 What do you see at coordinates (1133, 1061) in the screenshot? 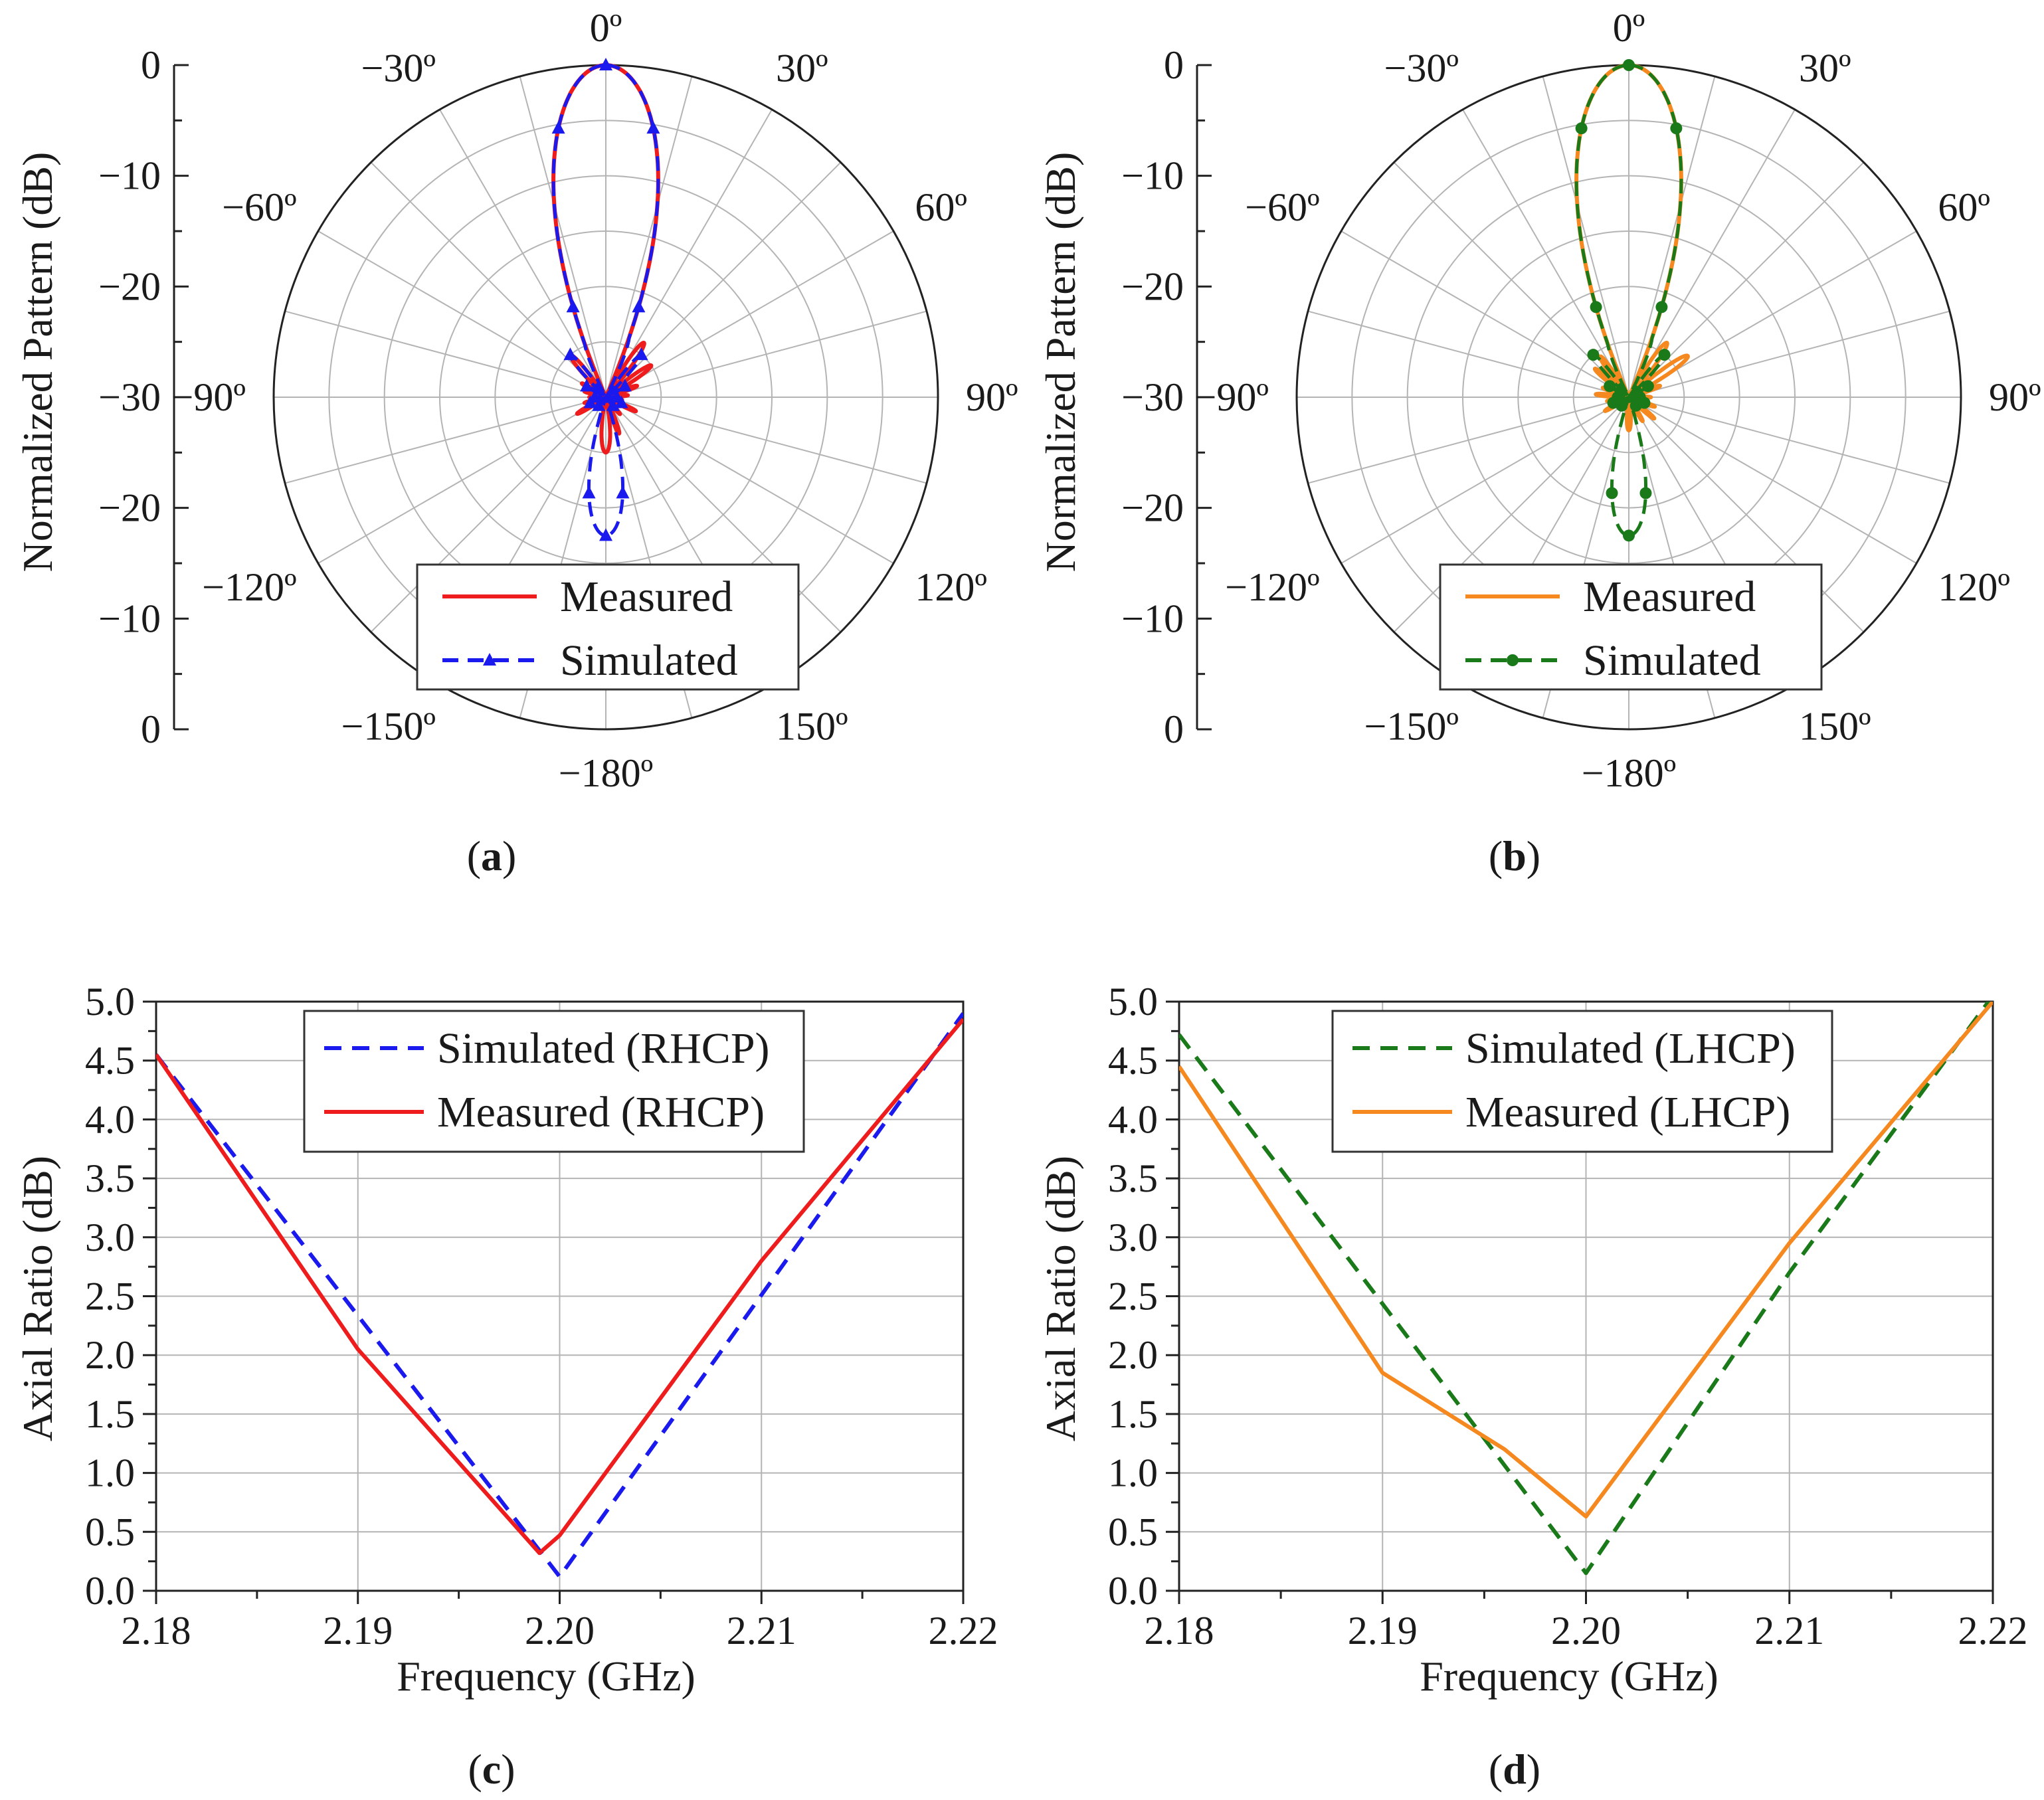
I see `panel-d-ytick-label-9: 4.5` at bounding box center [1133, 1061].